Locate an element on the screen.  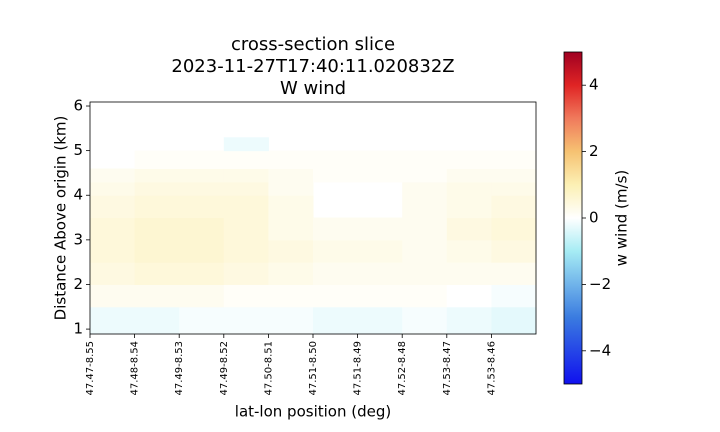
colorbar is located at coordinates (573, 218).